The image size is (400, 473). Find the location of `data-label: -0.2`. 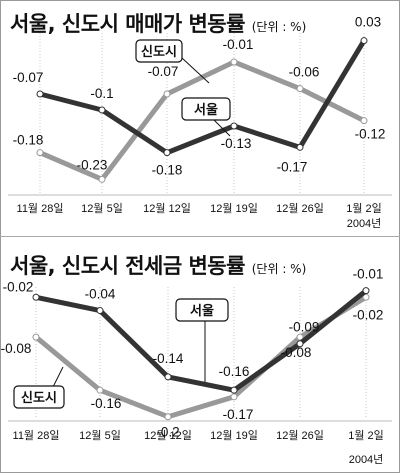

data-label: -0.2 is located at coordinates (167, 432).